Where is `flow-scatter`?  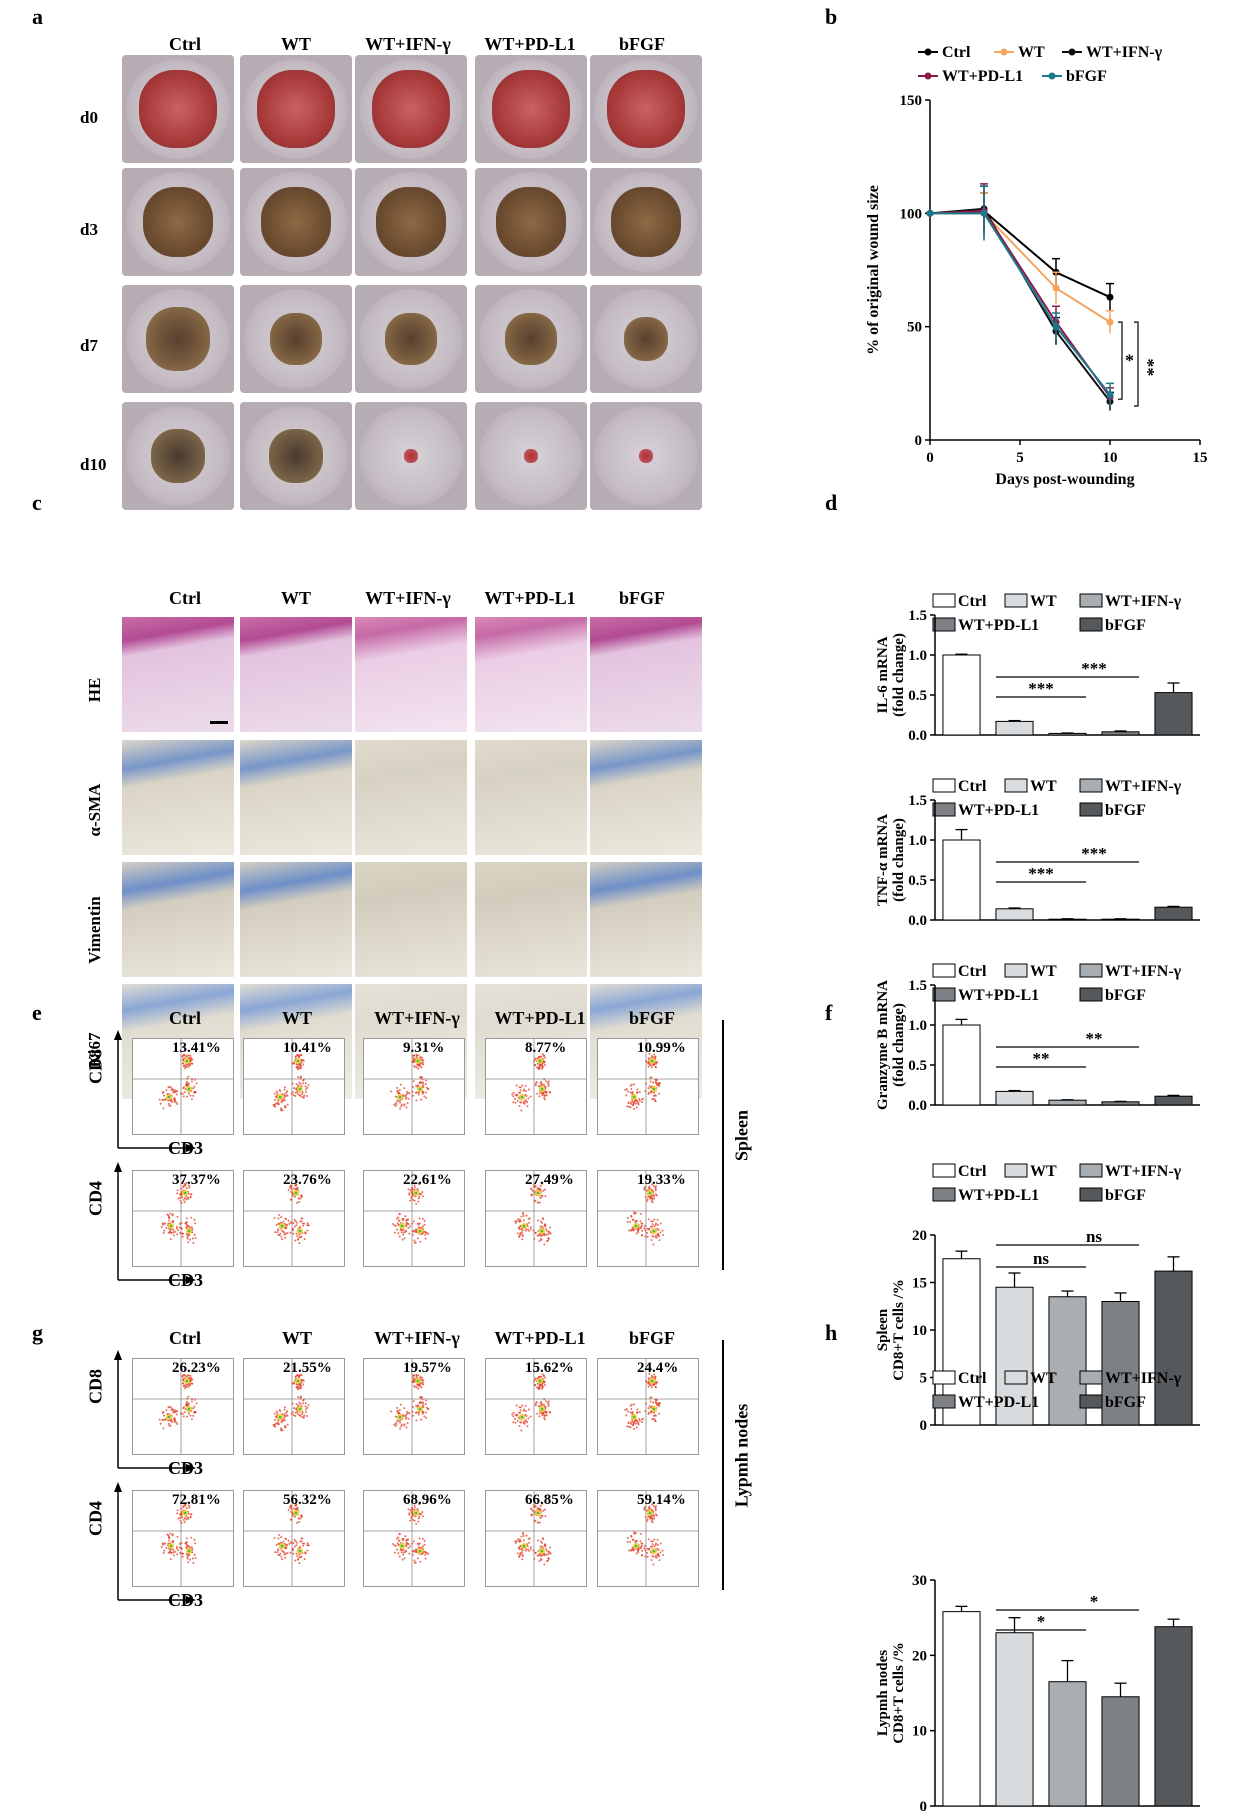 flow-scatter is located at coordinates (414, 1538).